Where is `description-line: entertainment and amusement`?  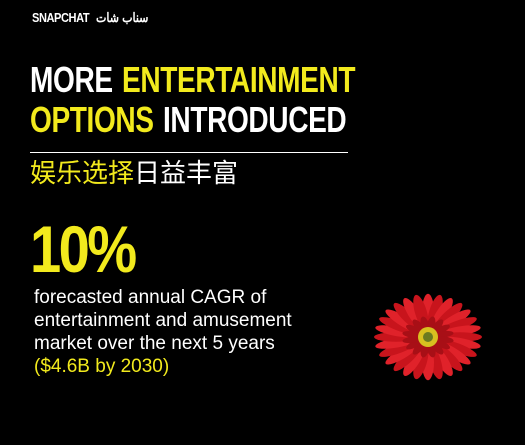 description-line: entertainment and amusement is located at coordinates (163, 320).